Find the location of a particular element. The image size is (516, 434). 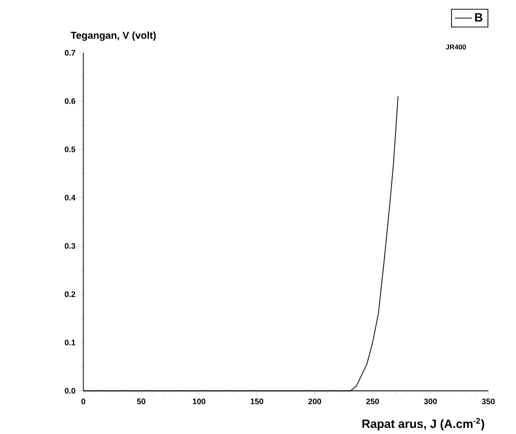

y-axis-title: Tegangan, V (volt) is located at coordinates (113, 36).